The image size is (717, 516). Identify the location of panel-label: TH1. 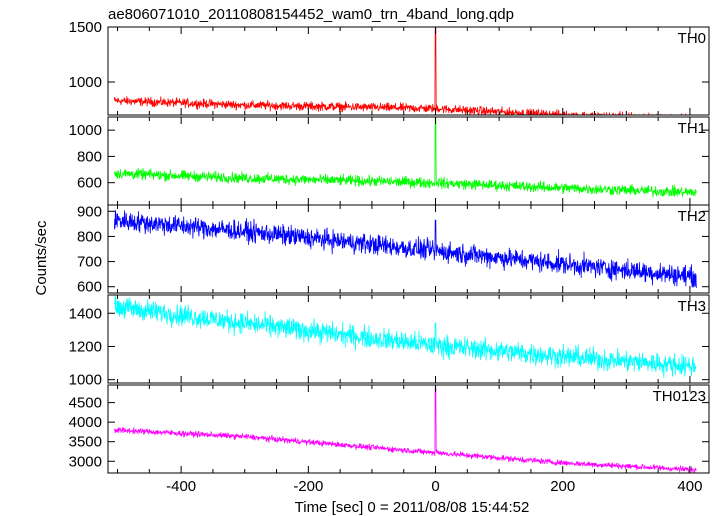
(692, 128).